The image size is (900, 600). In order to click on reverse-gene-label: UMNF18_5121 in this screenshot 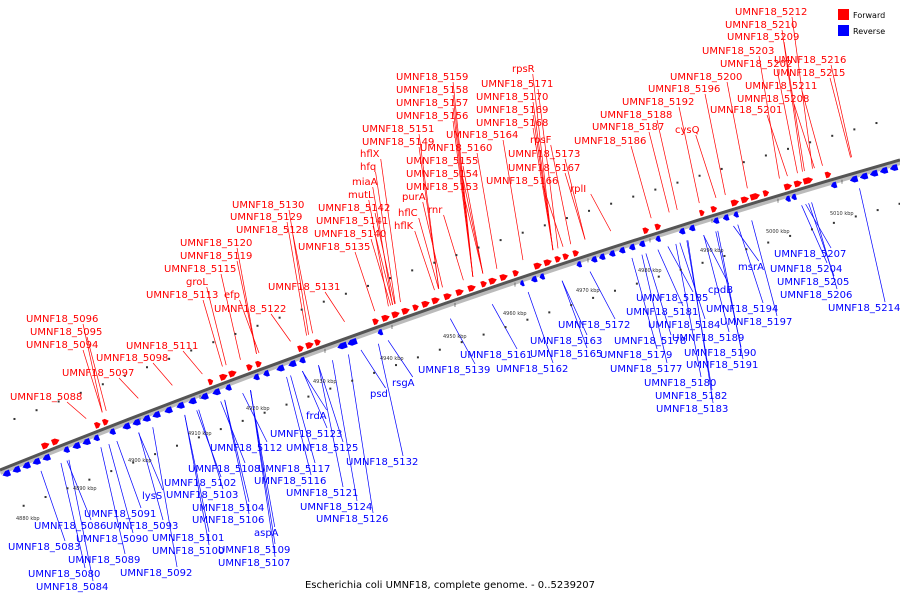, I will do `click(322, 493)`.